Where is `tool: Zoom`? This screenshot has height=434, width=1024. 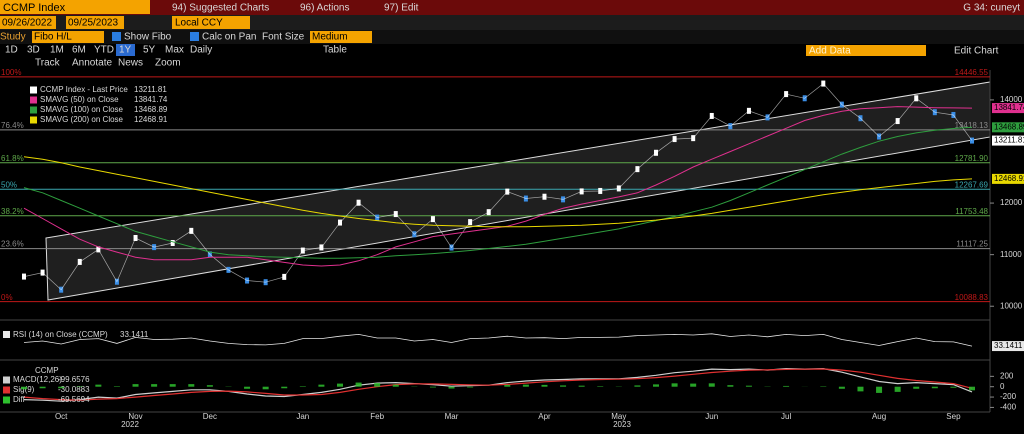
tool: Zoom is located at coordinates (168, 63).